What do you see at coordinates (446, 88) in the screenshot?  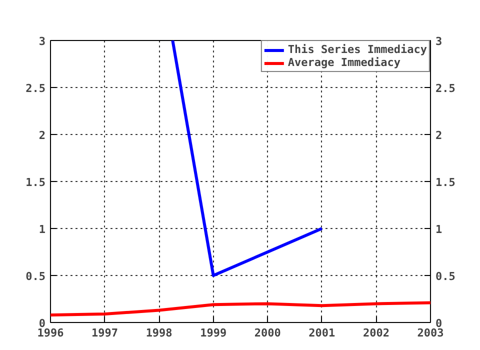 I see `y2-tick-label: 2.5` at bounding box center [446, 88].